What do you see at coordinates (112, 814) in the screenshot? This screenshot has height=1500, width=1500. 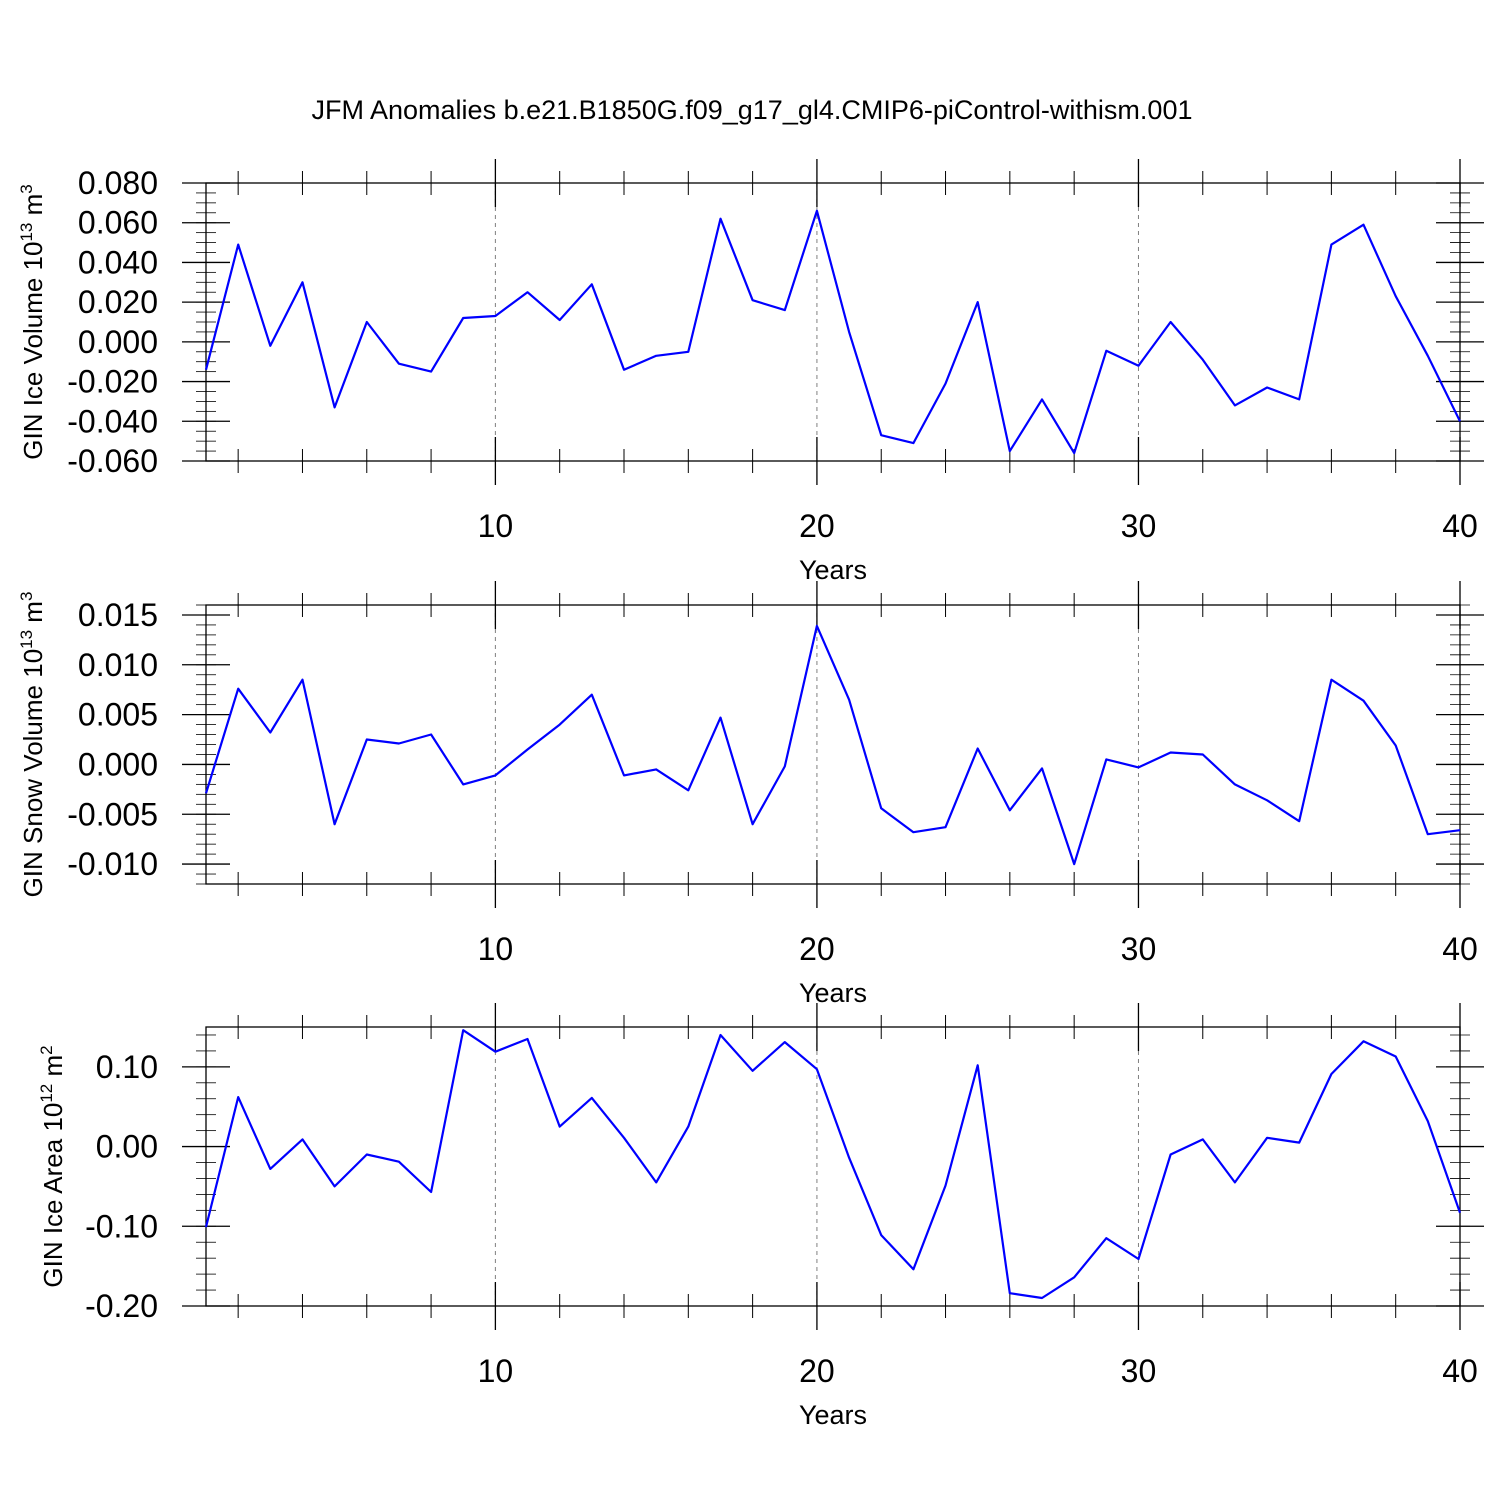 I see `y-tick-label: -0.005` at bounding box center [112, 814].